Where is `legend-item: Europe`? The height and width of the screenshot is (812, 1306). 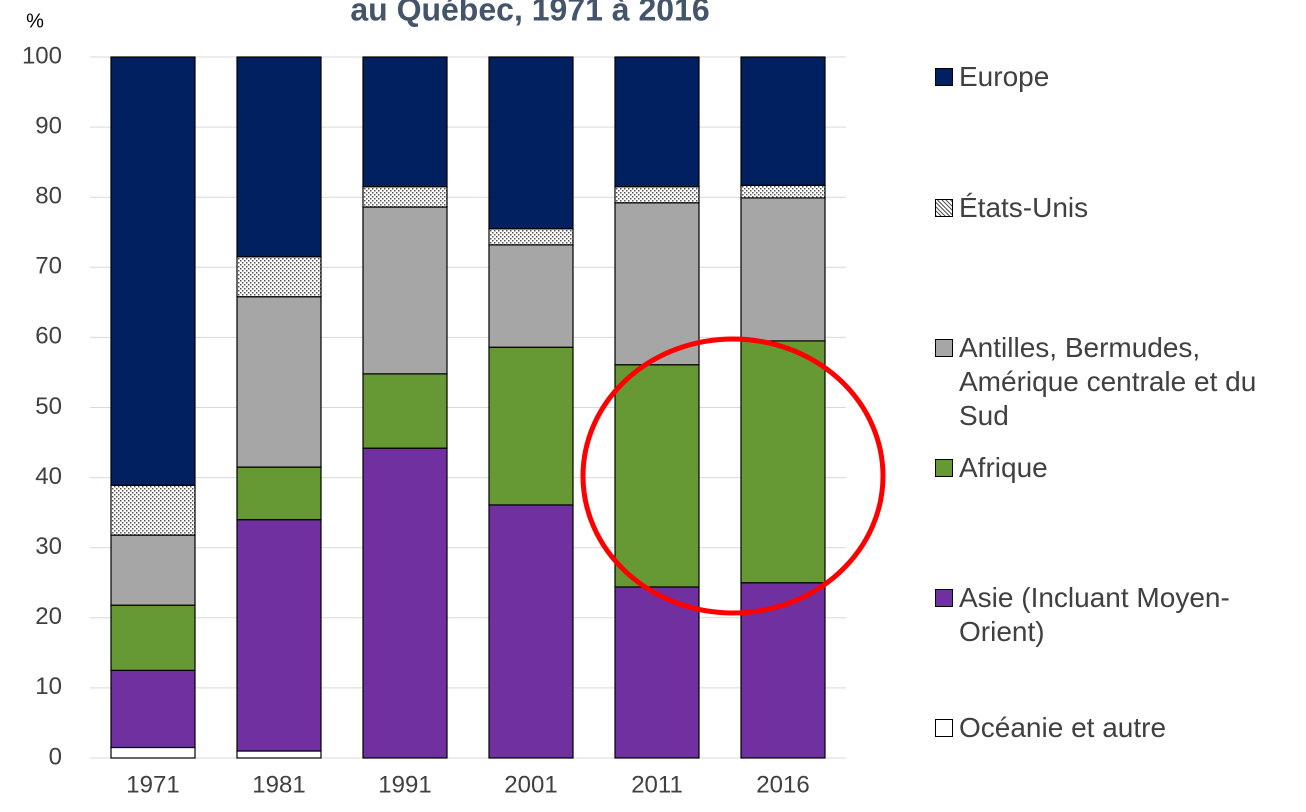 legend-item: Europe is located at coordinates (1120, 77).